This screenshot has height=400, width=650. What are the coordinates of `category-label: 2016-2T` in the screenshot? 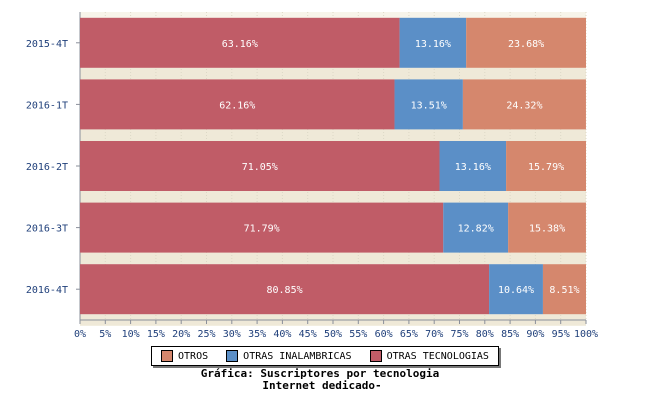 It's located at (47, 167).